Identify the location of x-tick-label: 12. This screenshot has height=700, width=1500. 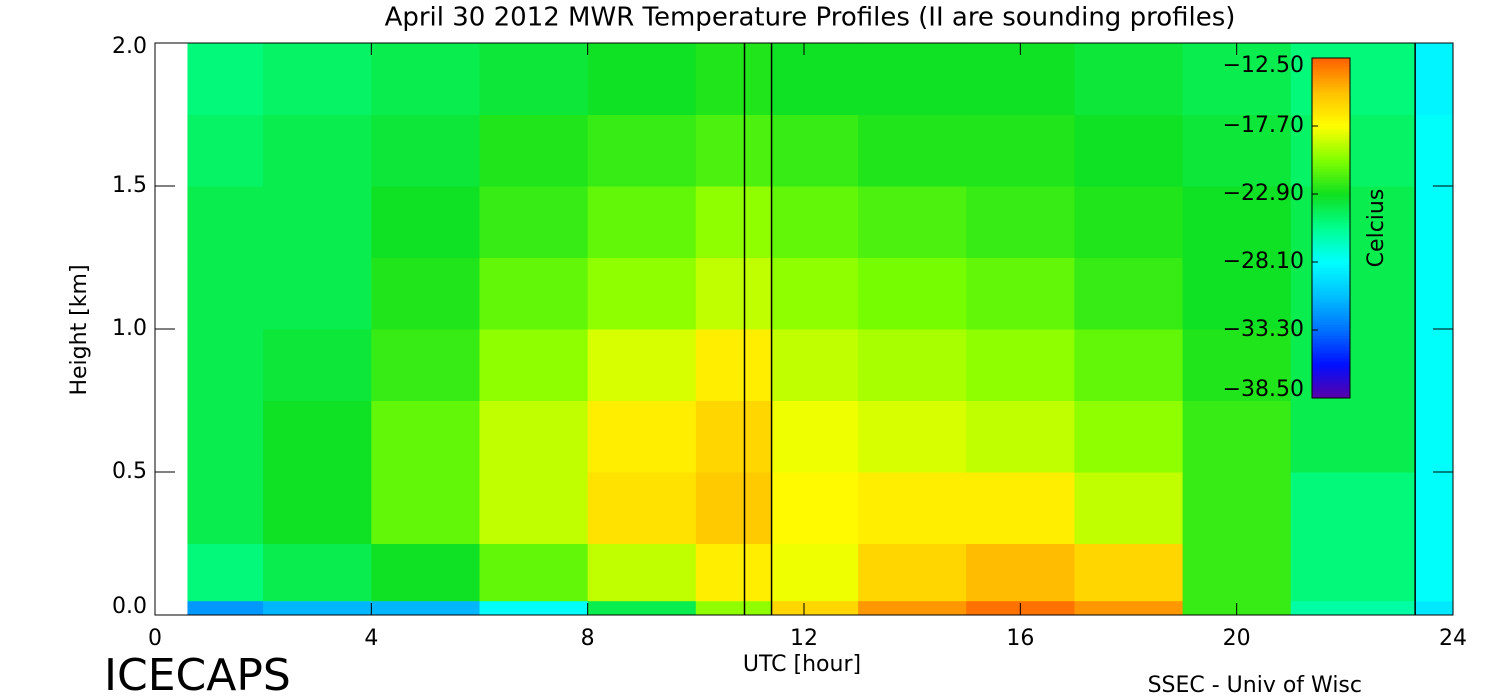
(804, 638).